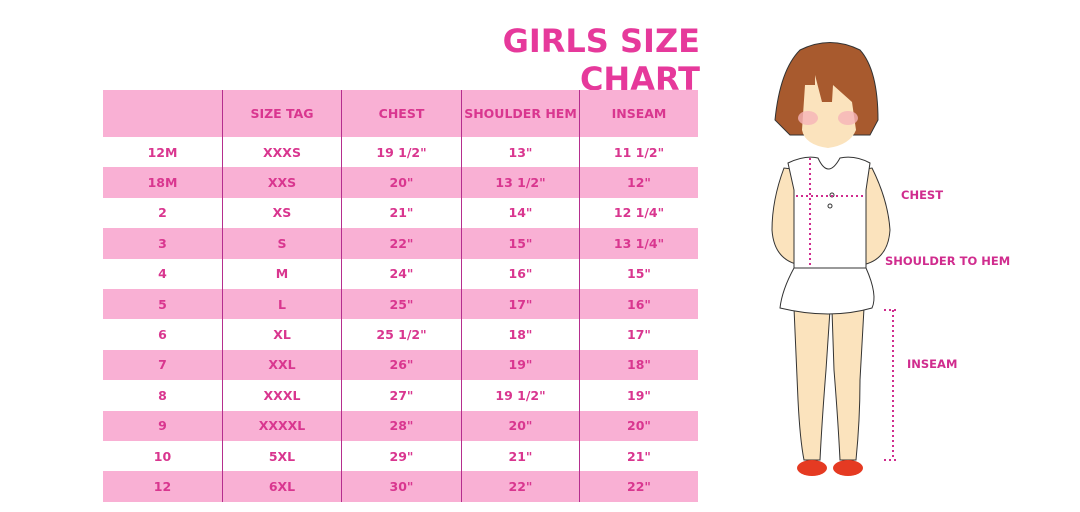 The height and width of the screenshot is (512, 1080). I want to click on table-cell: XL, so click(281, 334).